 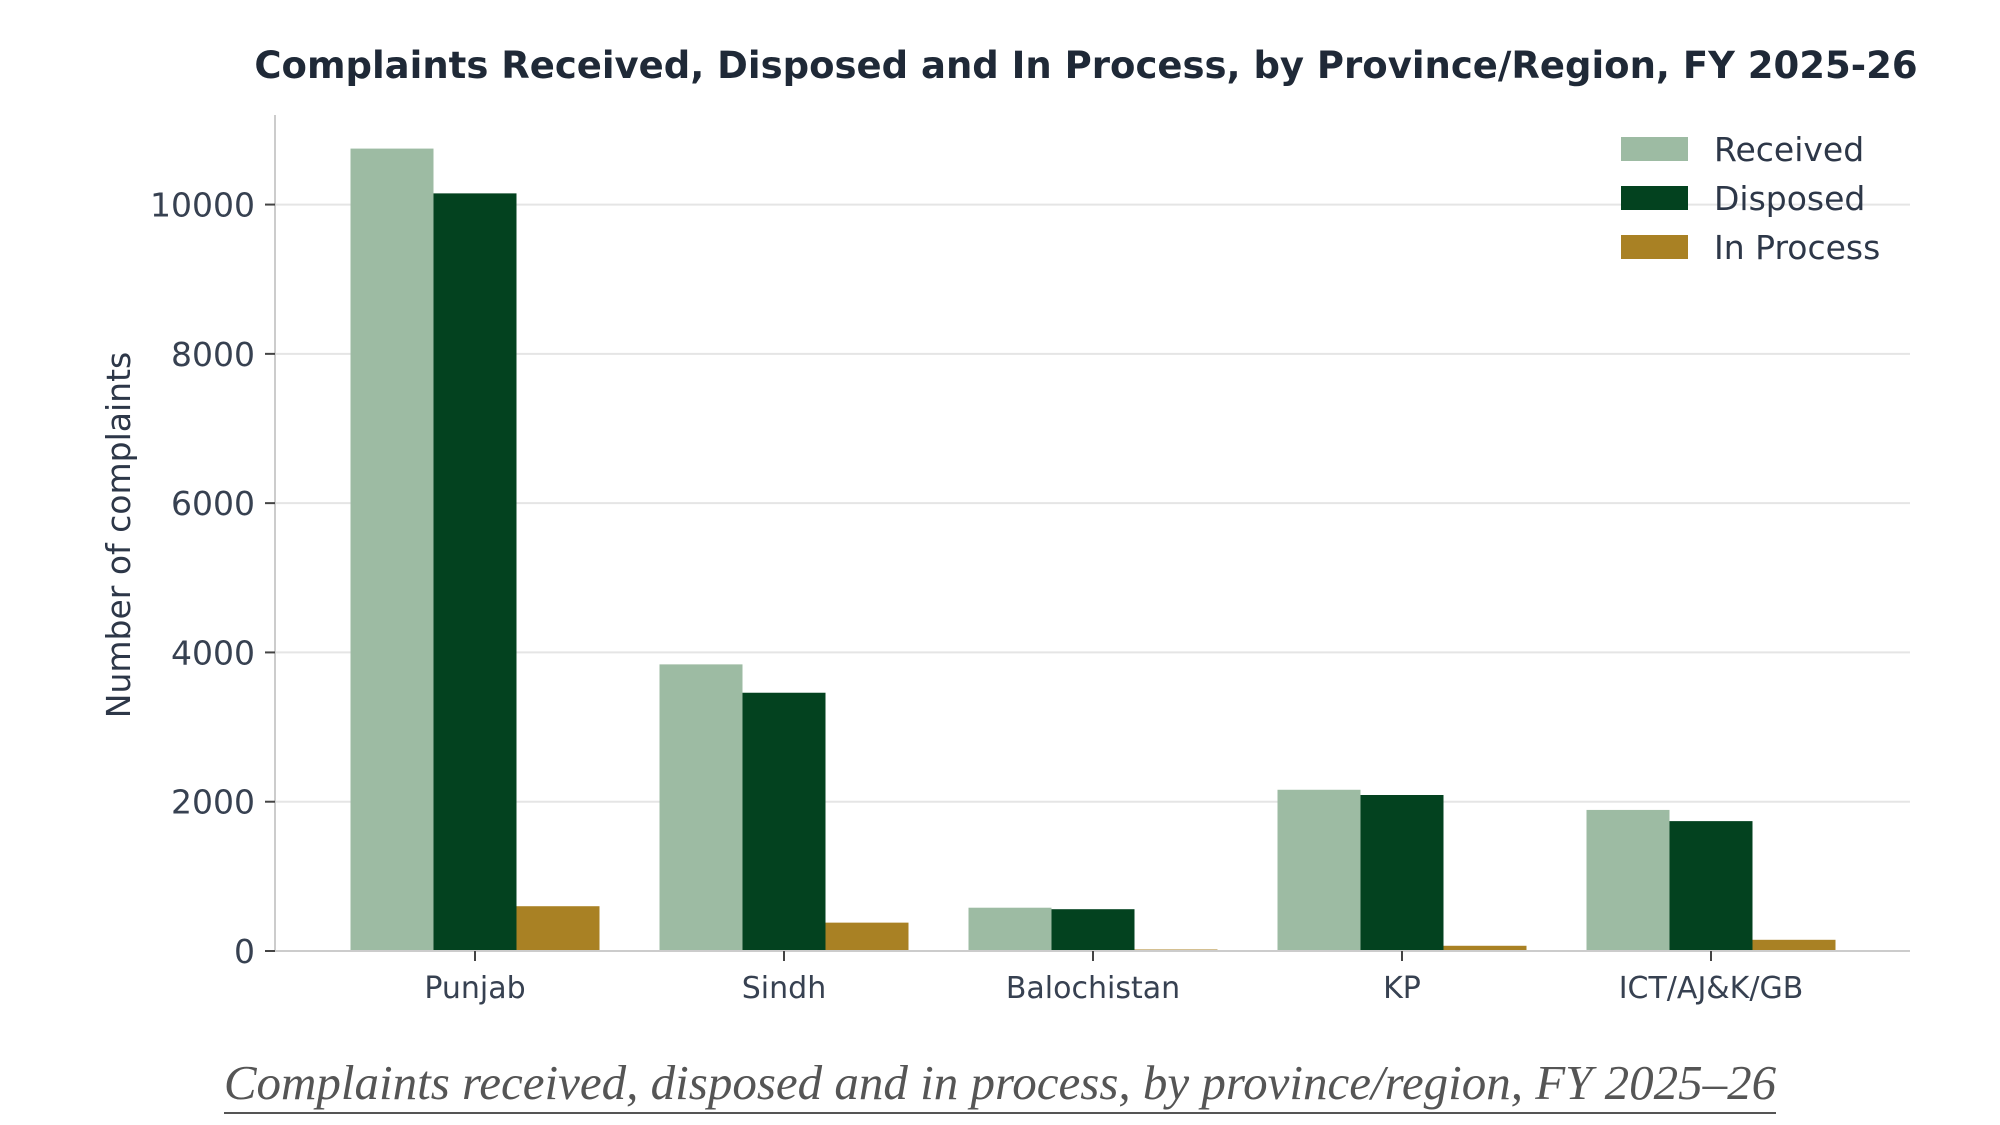 What do you see at coordinates (1654, 198) in the screenshot?
I see `legend-swatch-disposed` at bounding box center [1654, 198].